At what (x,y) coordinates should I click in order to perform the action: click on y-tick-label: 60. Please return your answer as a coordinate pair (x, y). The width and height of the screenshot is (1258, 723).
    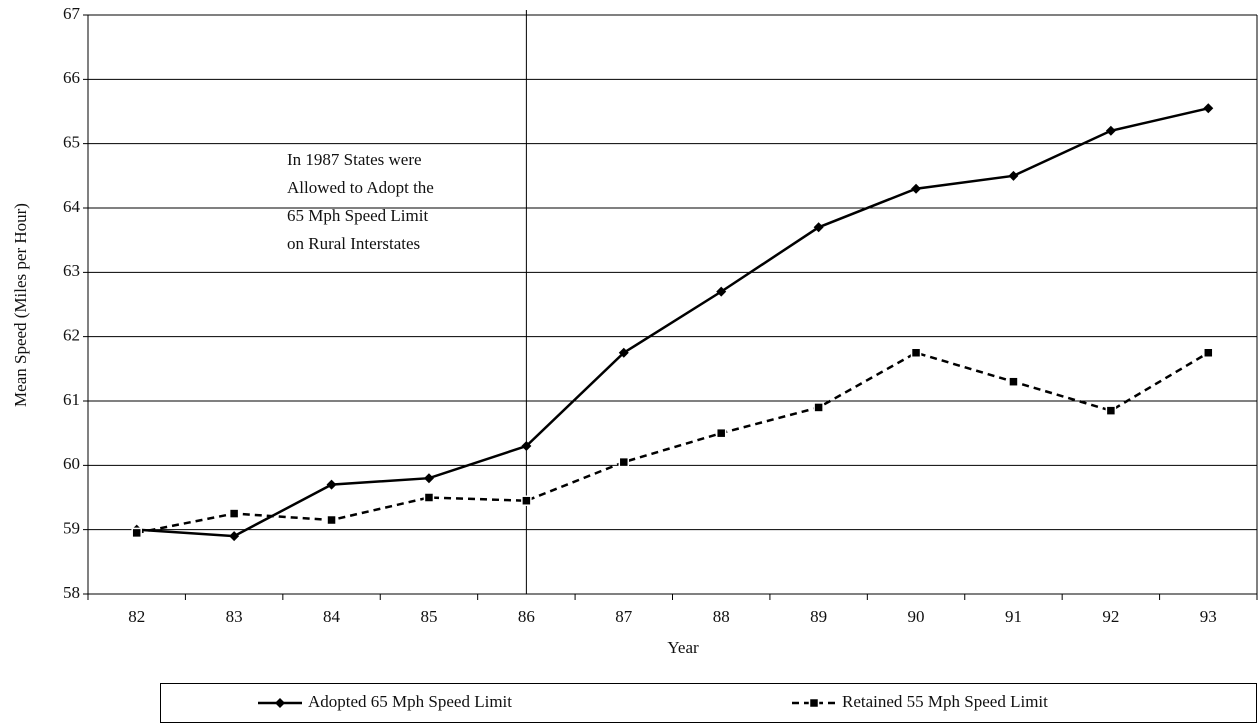
    Looking at the image, I should click on (71, 463).